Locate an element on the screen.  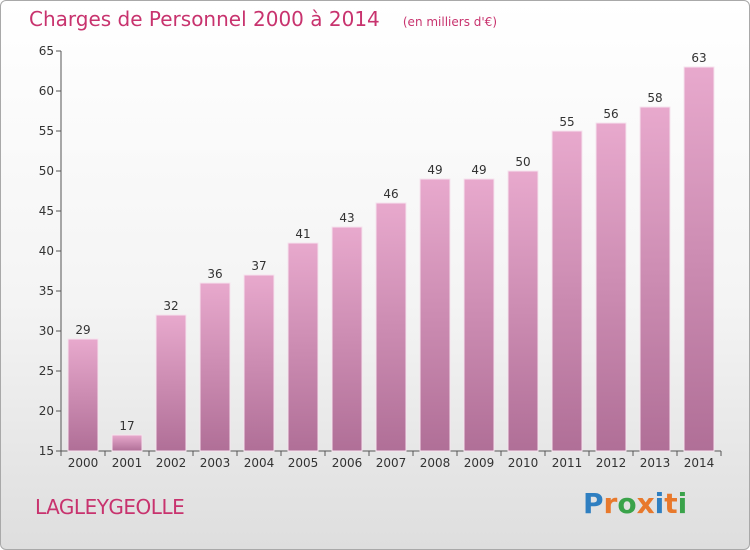
x-tick-label: 2003 is located at coordinates (215, 463).